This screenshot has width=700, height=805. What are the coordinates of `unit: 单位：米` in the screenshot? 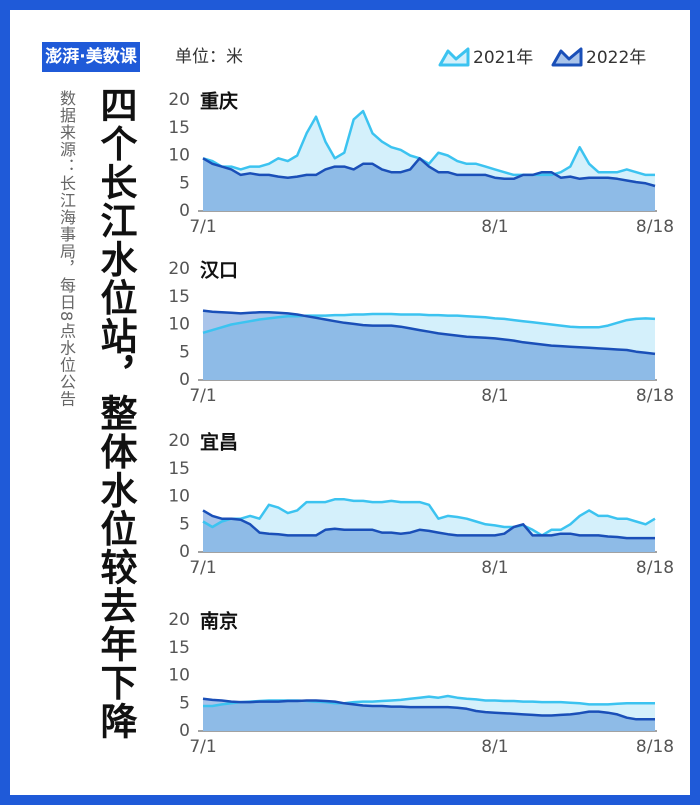 It's located at (209, 57).